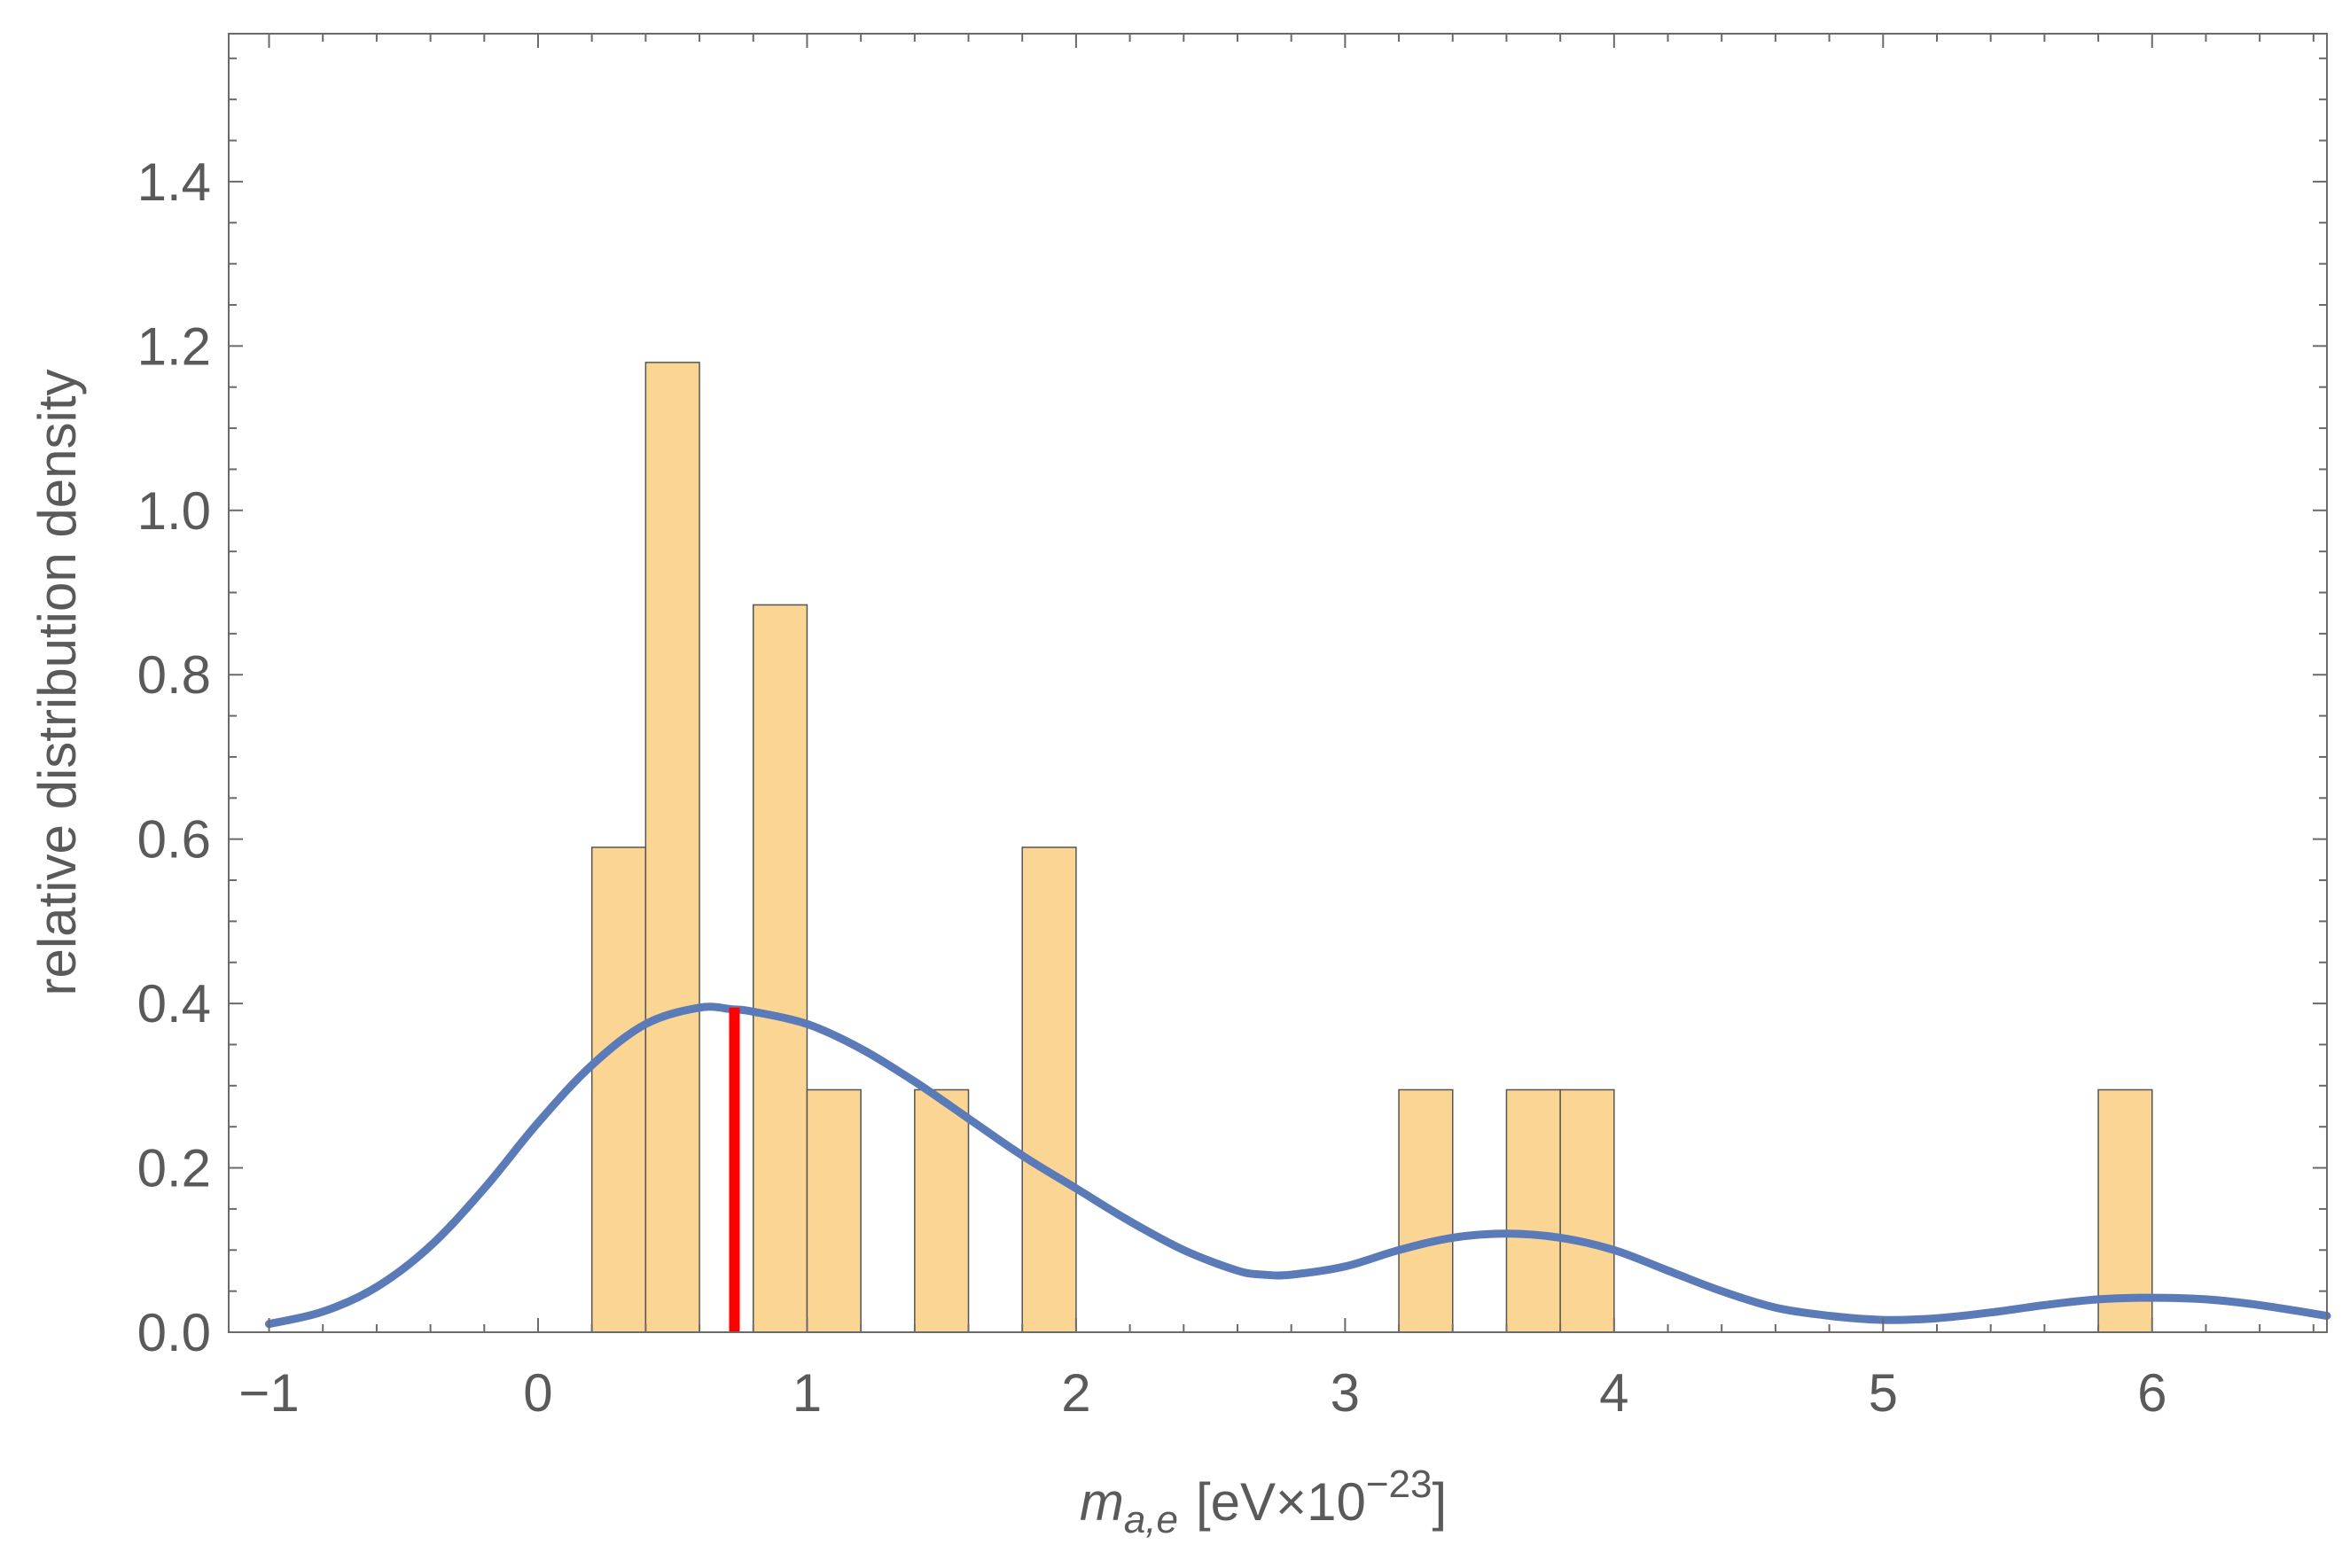 The width and height of the screenshot is (2350, 1568). I want to click on y-tick-label: 1.4, so click(174, 182).